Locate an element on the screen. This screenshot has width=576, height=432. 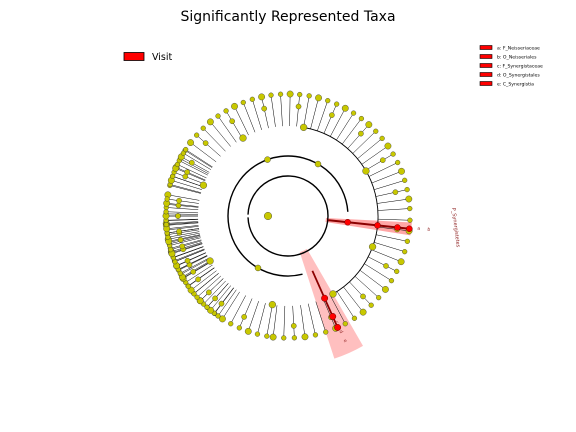
highlight-node-neisseriales is located at coordinates (397, 227).